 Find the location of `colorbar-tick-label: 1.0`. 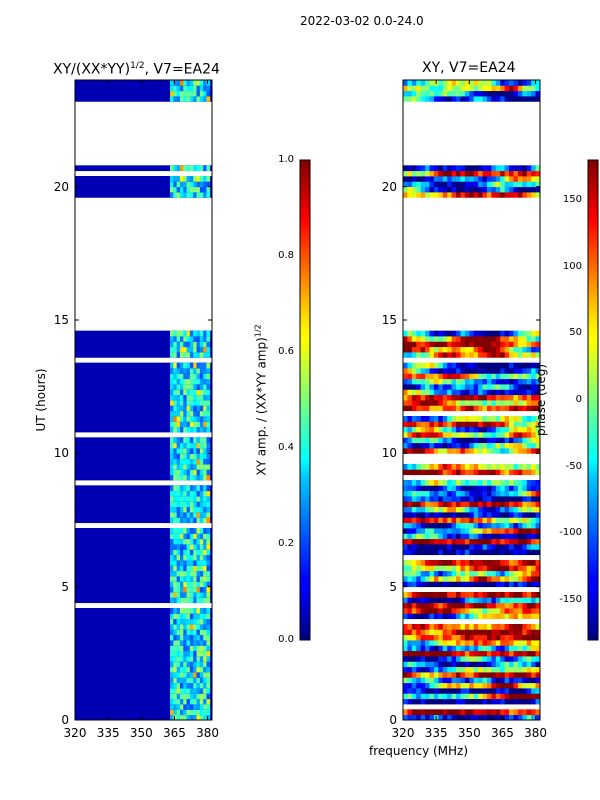

colorbar-tick-label: 1.0 is located at coordinates (286, 159).